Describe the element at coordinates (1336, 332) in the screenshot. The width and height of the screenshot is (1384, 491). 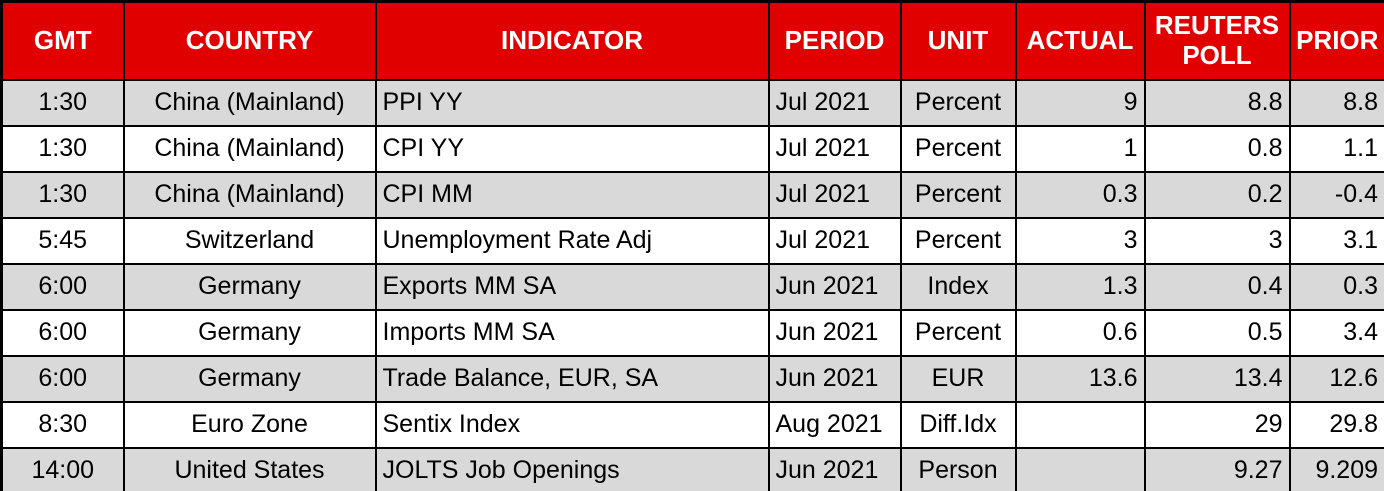
I see `cell-prior: 3.4` at that location.